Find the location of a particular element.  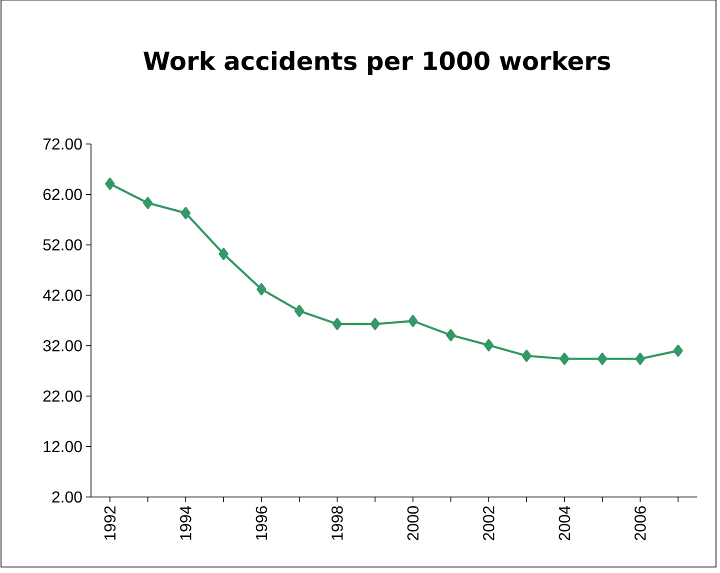

y-tick-label: 2.00 is located at coordinates (67, 497).